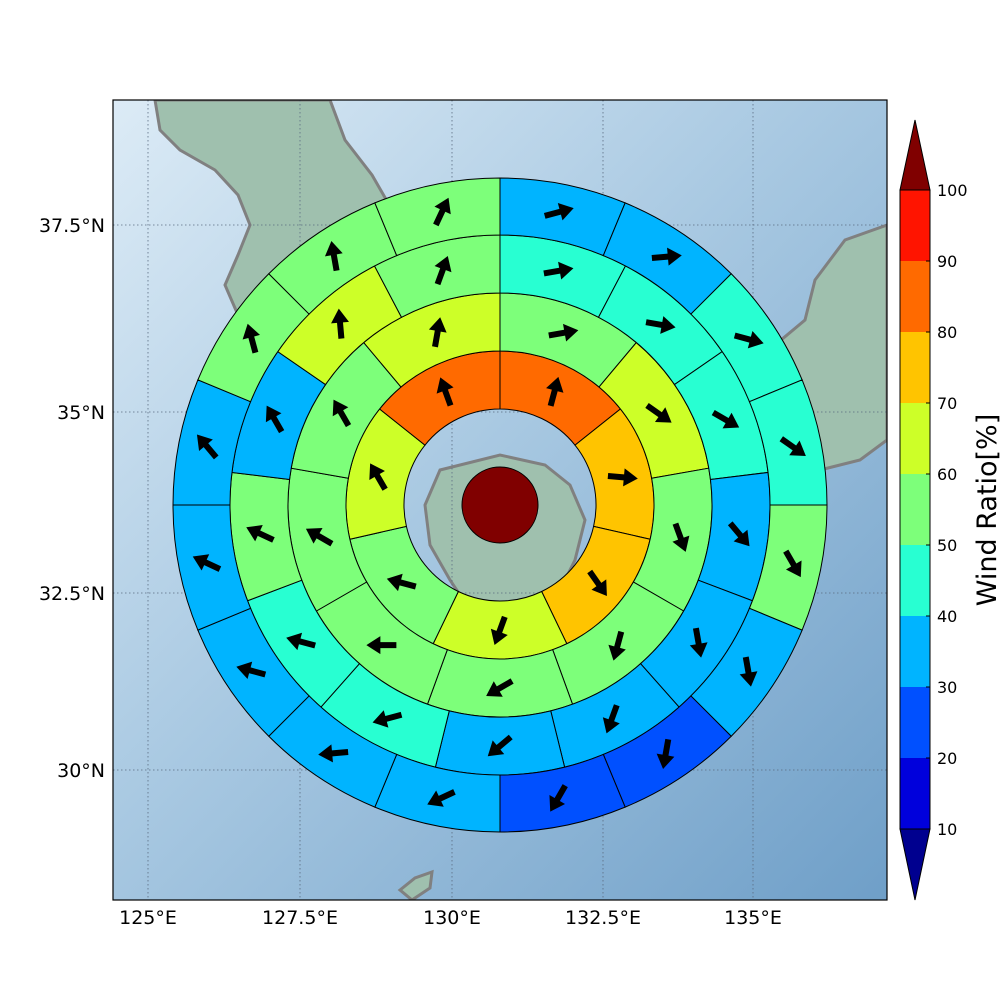 Image resolution: width=1000 pixels, height=1000 pixels. Describe the element at coordinates (72, 498) in the screenshot. I see `latitude-axis: 37.5°N 35°N 32.5°N 30°N` at that location.